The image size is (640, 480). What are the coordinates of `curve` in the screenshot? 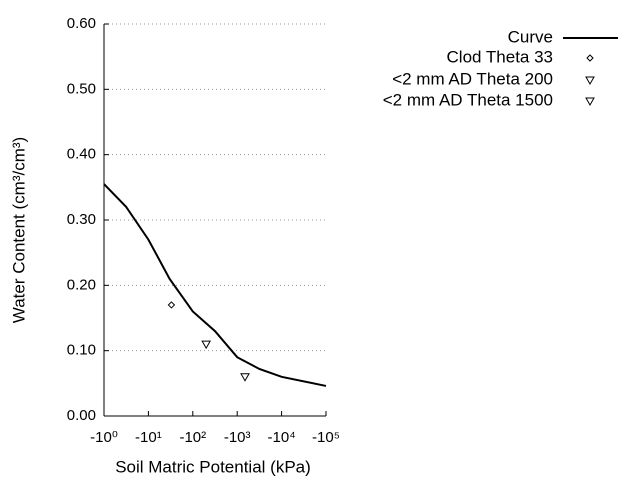 It's located at (215, 285).